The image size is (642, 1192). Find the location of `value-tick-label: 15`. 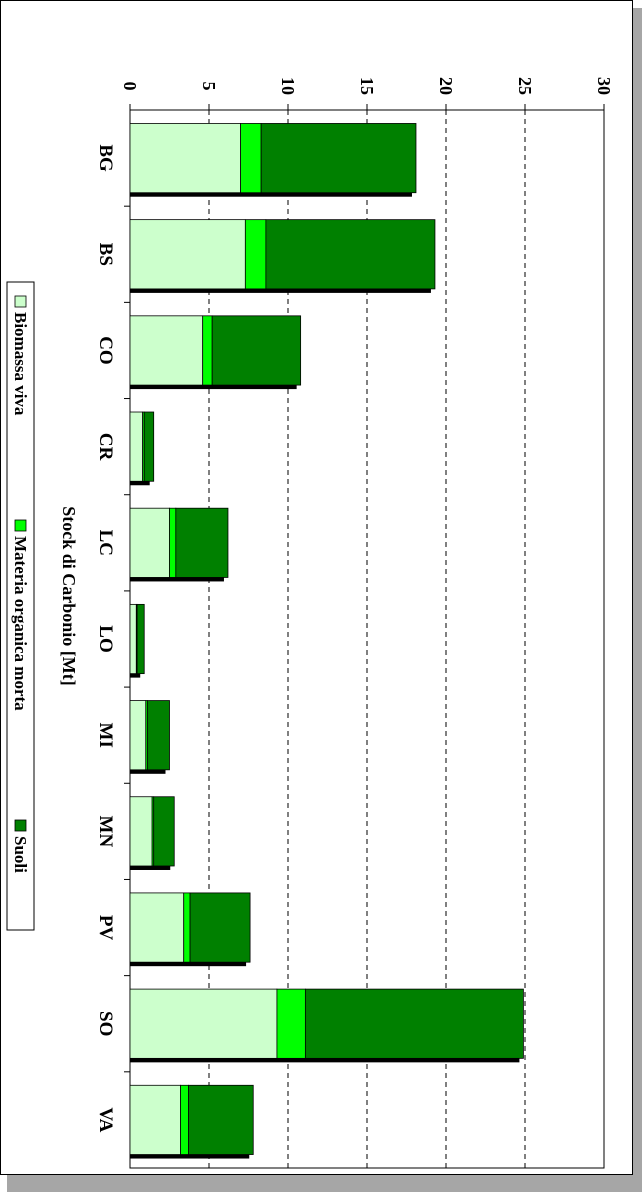

value-tick-label: 15 is located at coordinates (367, 86).